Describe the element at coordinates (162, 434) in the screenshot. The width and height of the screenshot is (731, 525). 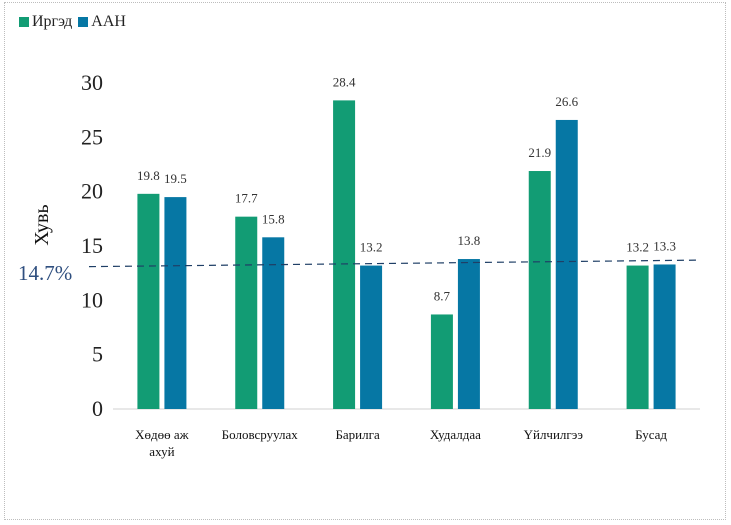
I see `category-label-agriculture: Хөдөө аж` at that location.